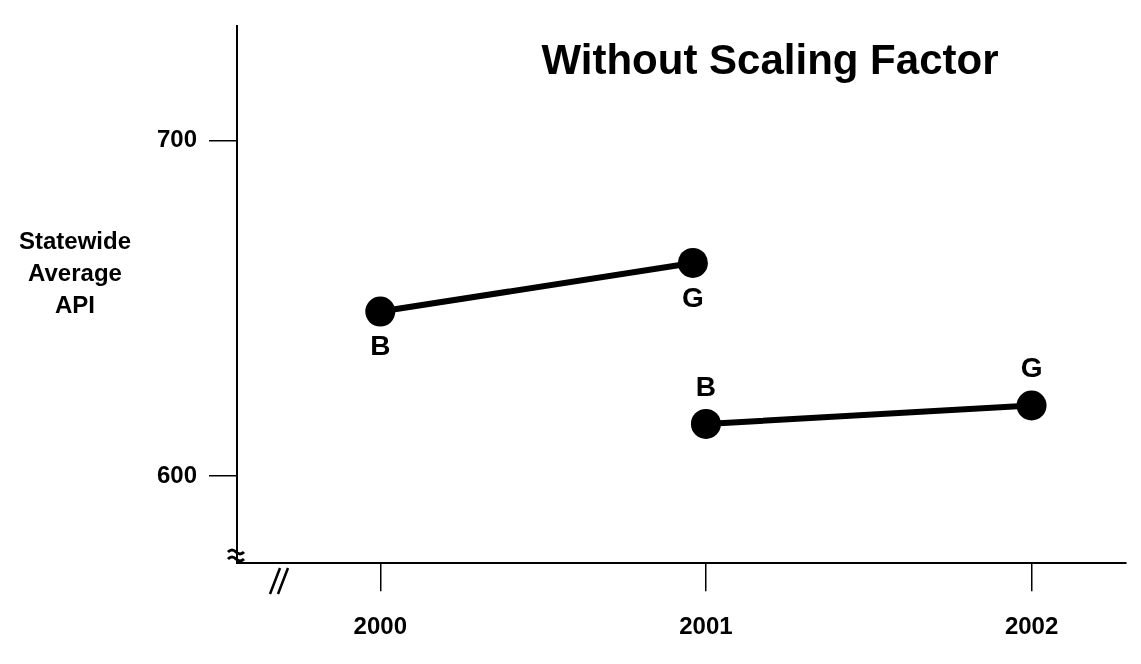 The width and height of the screenshot is (1141, 664). What do you see at coordinates (1031, 626) in the screenshot?
I see `x-tick-label: 2002` at bounding box center [1031, 626].